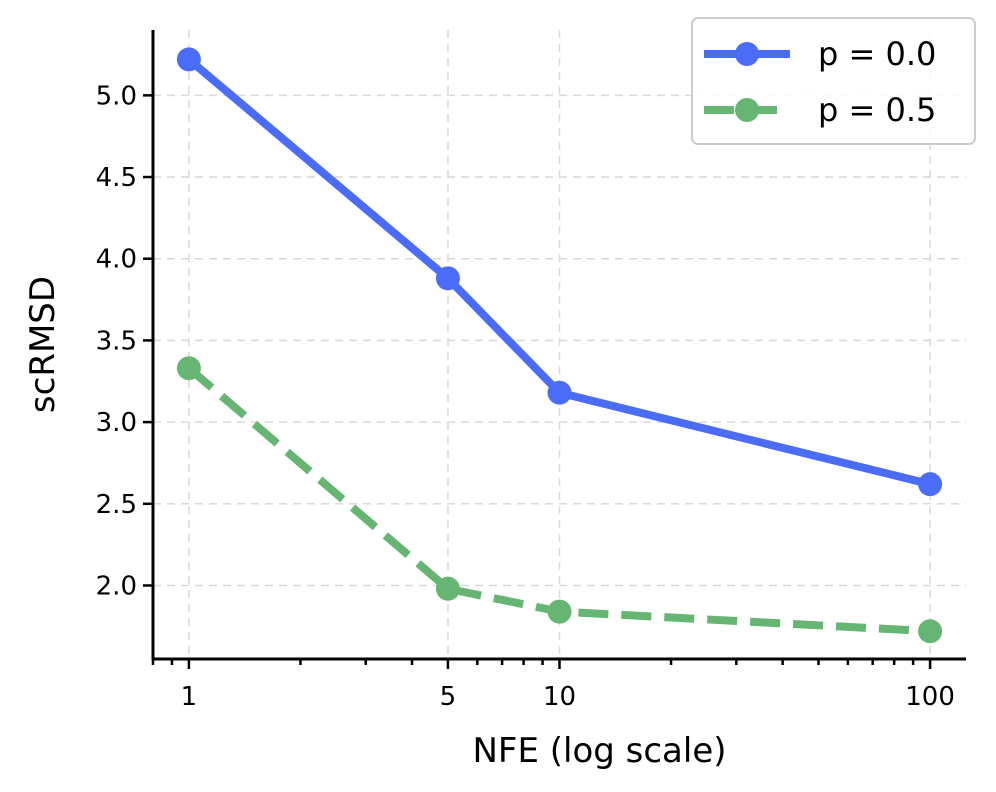 This screenshot has height=792, width=996. What do you see at coordinates (116, 423) in the screenshot?
I see `y-tick-label: 3.0` at bounding box center [116, 423].